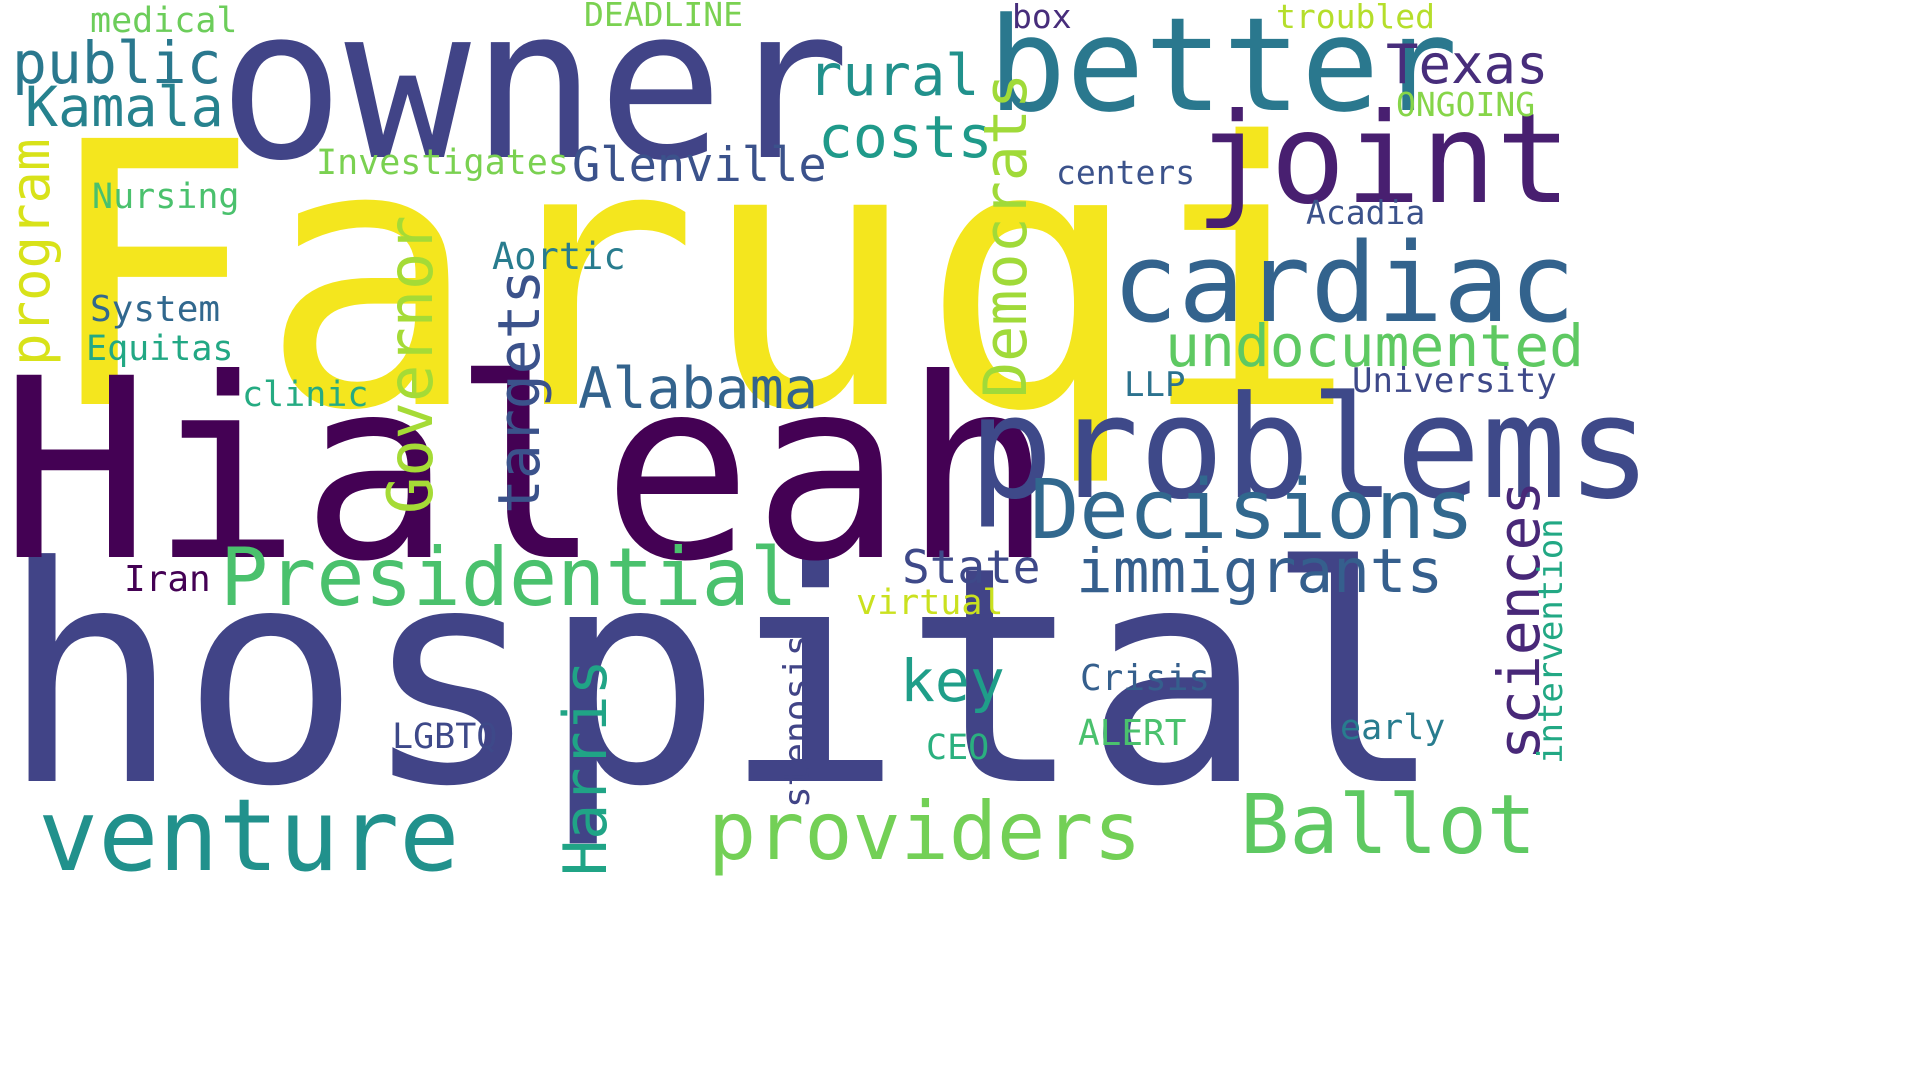 The image size is (1920, 1080). Describe the element at coordinates (1126, 172) in the screenshot. I see `word-centers: centers` at that location.